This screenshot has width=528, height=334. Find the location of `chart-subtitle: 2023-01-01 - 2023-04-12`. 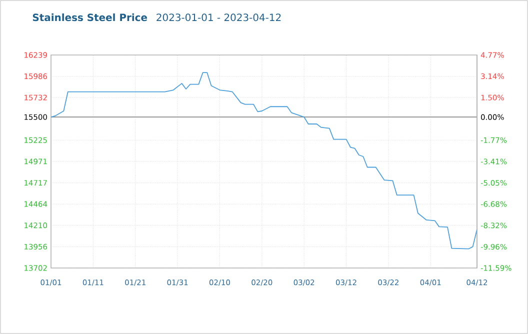

chart-subtitle: 2023-01-01 - 2023-04-12 is located at coordinates (218, 18).